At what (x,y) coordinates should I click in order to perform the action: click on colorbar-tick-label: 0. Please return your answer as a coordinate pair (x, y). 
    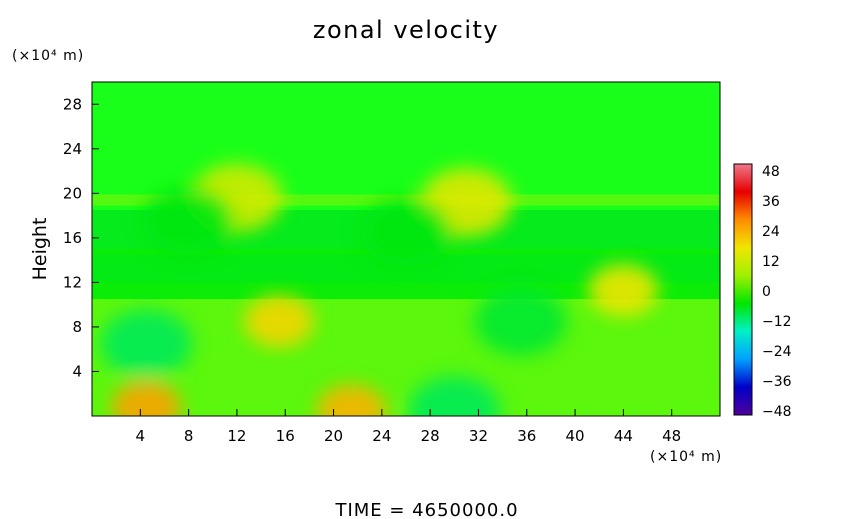
    Looking at the image, I should click on (766, 292).